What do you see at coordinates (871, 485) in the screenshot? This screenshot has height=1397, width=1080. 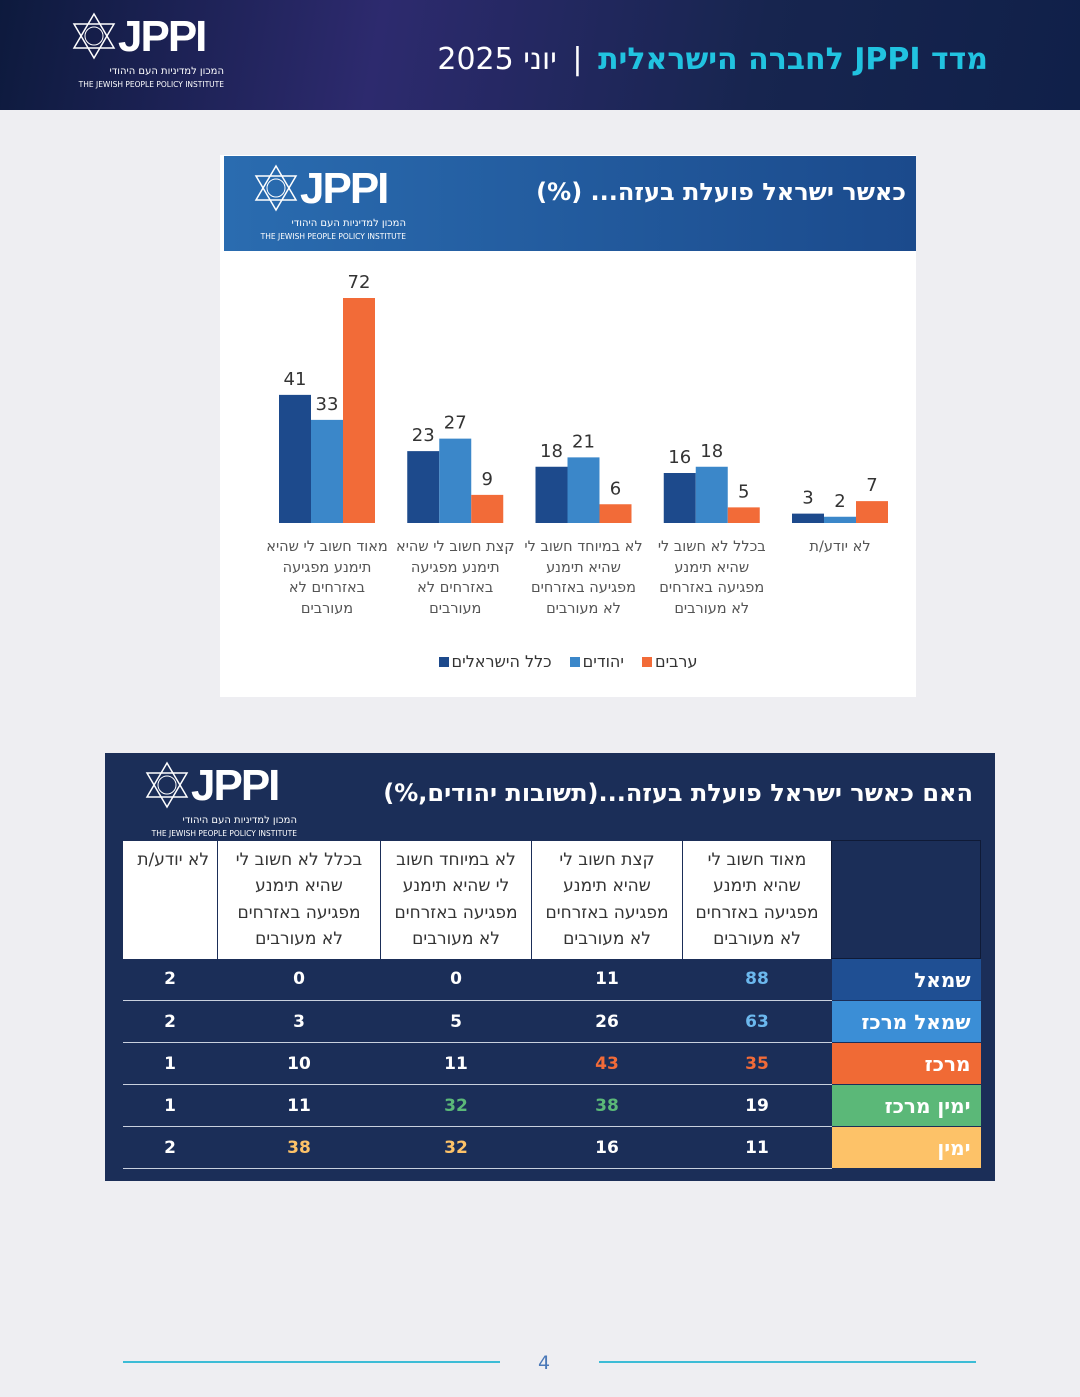 I see `data-label: 7` at bounding box center [871, 485].